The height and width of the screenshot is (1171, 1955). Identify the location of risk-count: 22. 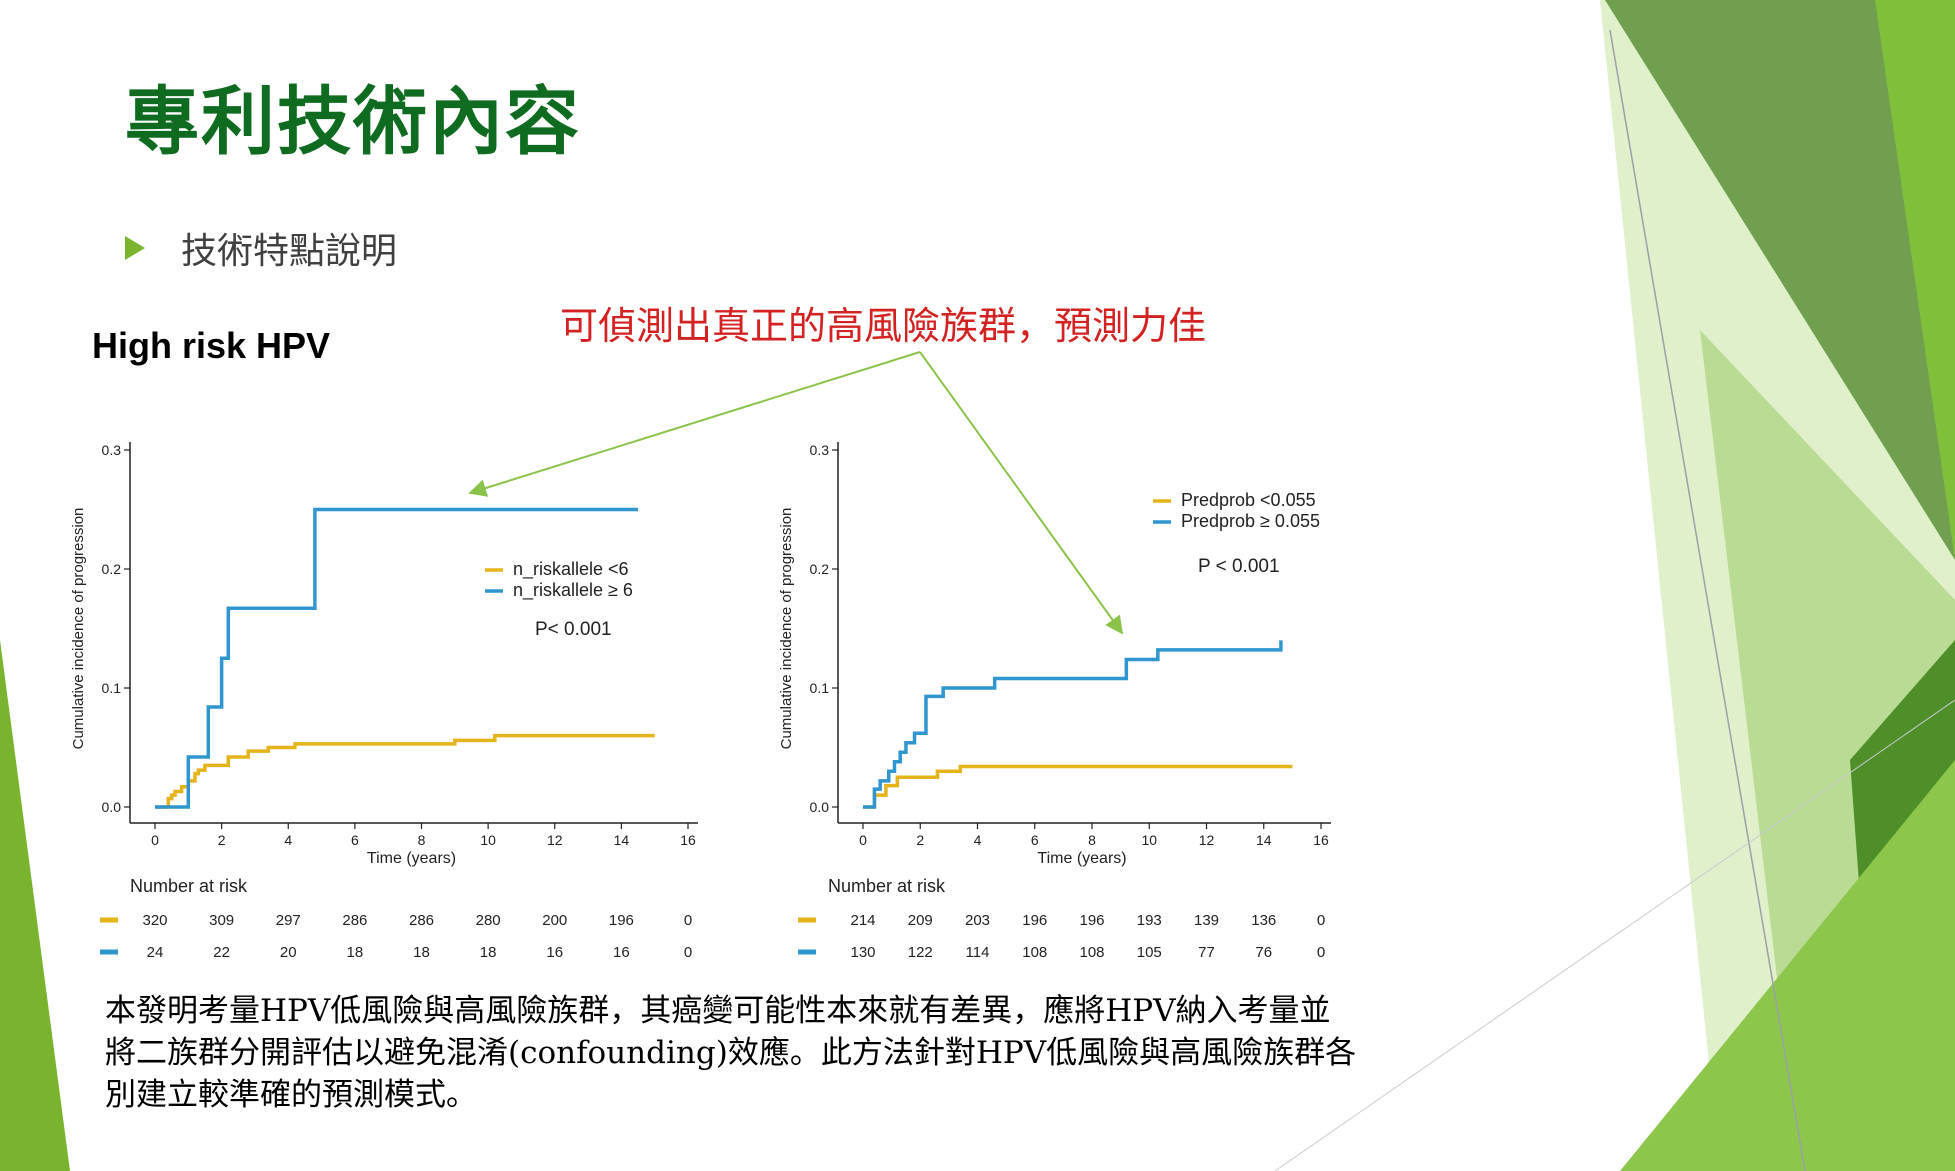
(221, 952).